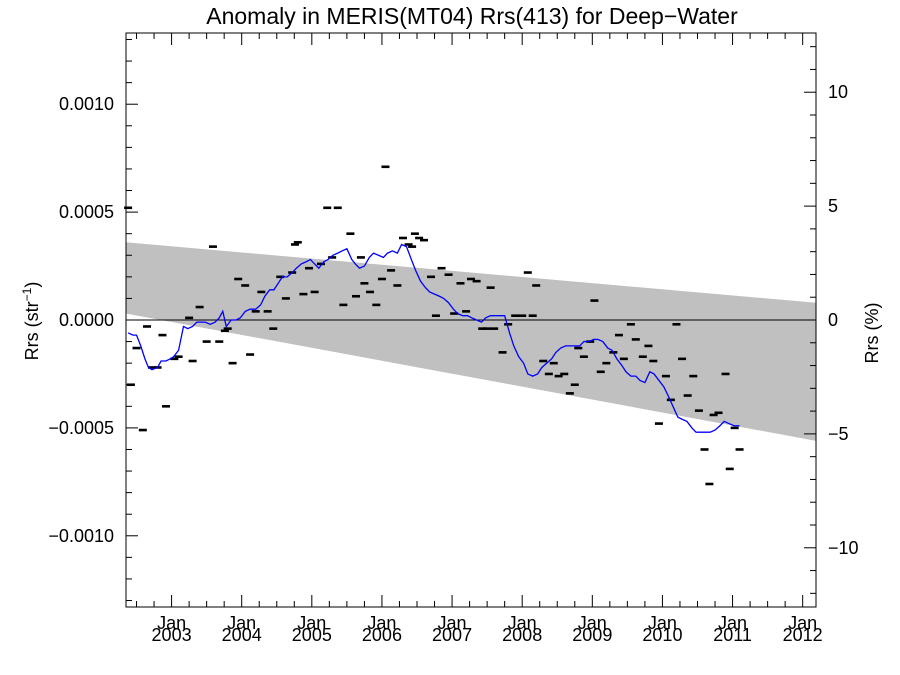 The image size is (900, 675). Describe the element at coordinates (242, 635) in the screenshot. I see `x-tick-label-year: 2004` at that location.